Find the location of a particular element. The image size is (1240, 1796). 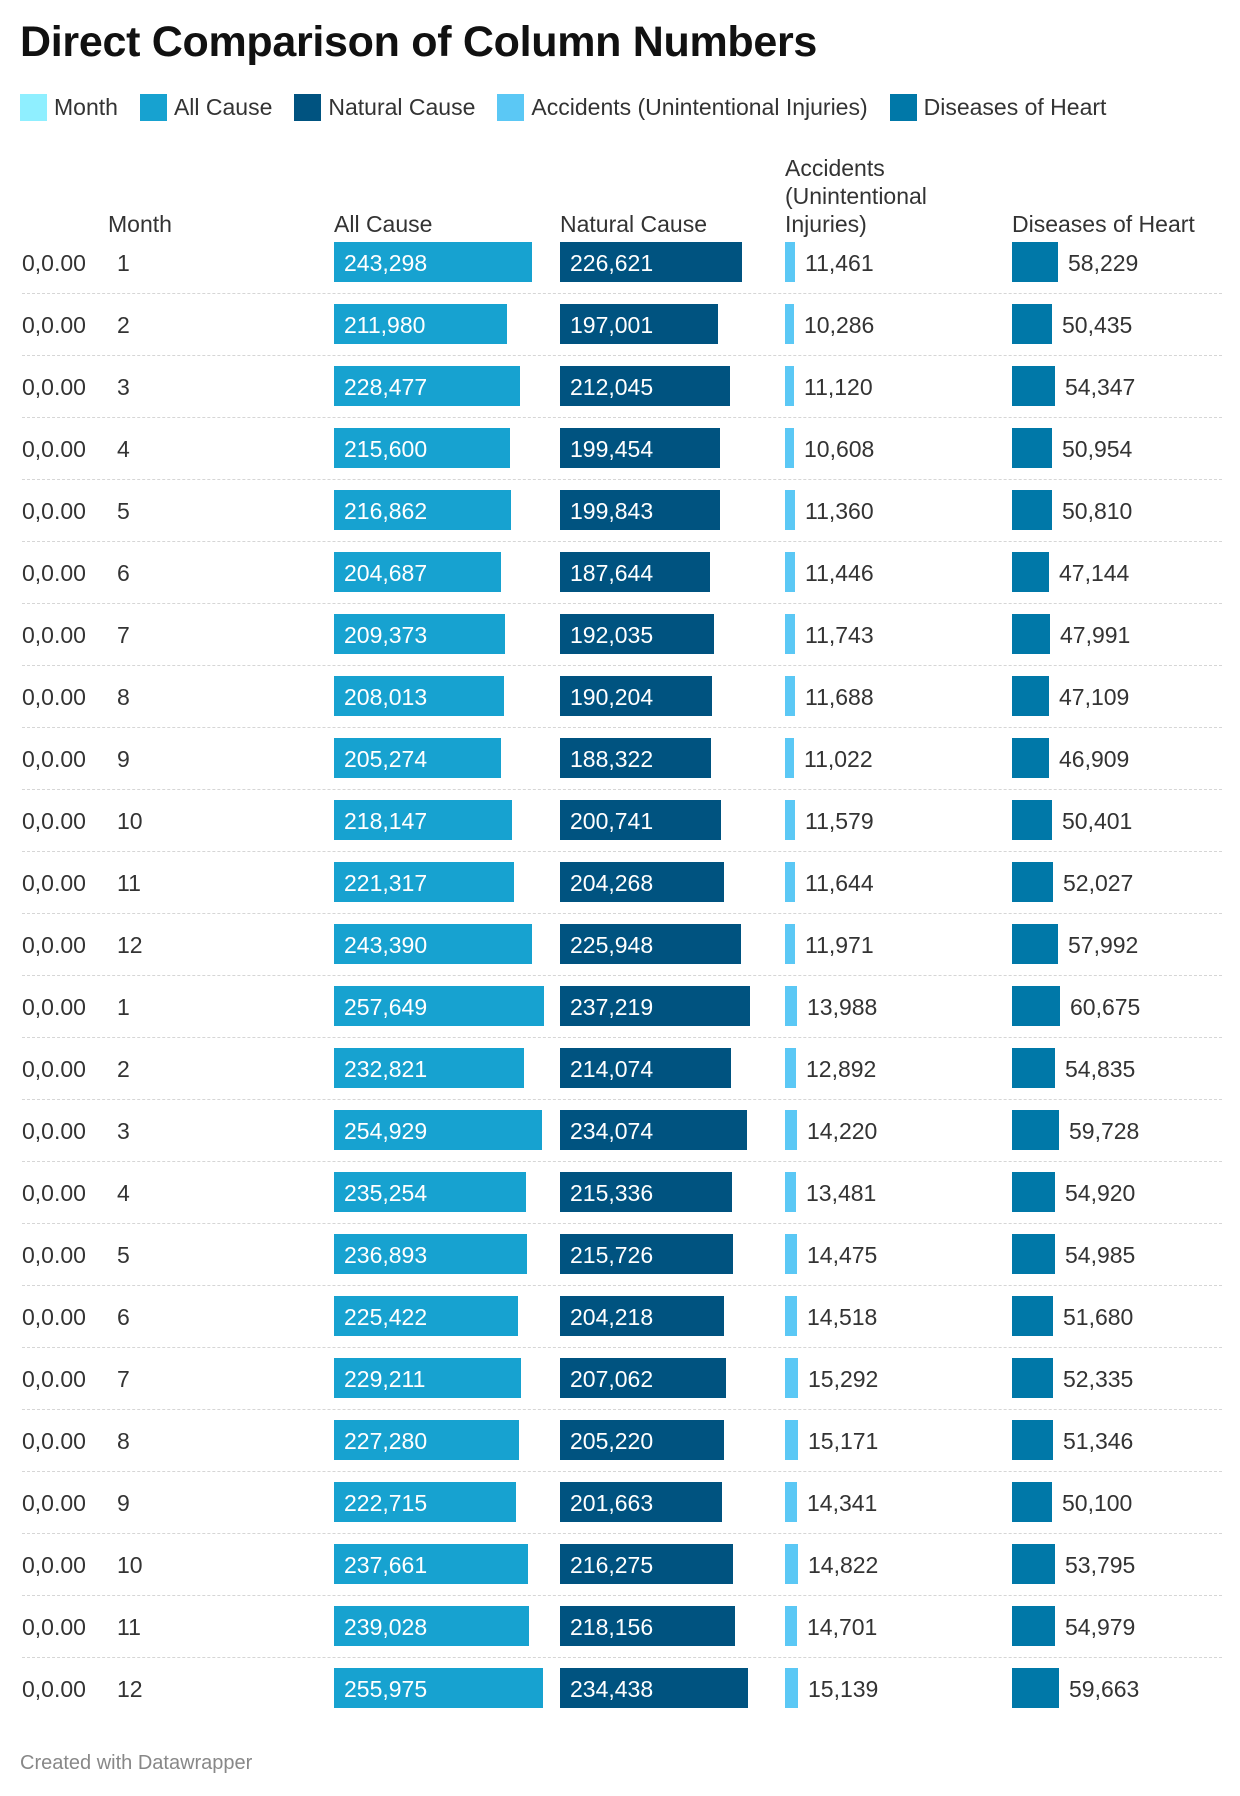

accidents-value-label: 14,341 is located at coordinates (842, 1503).